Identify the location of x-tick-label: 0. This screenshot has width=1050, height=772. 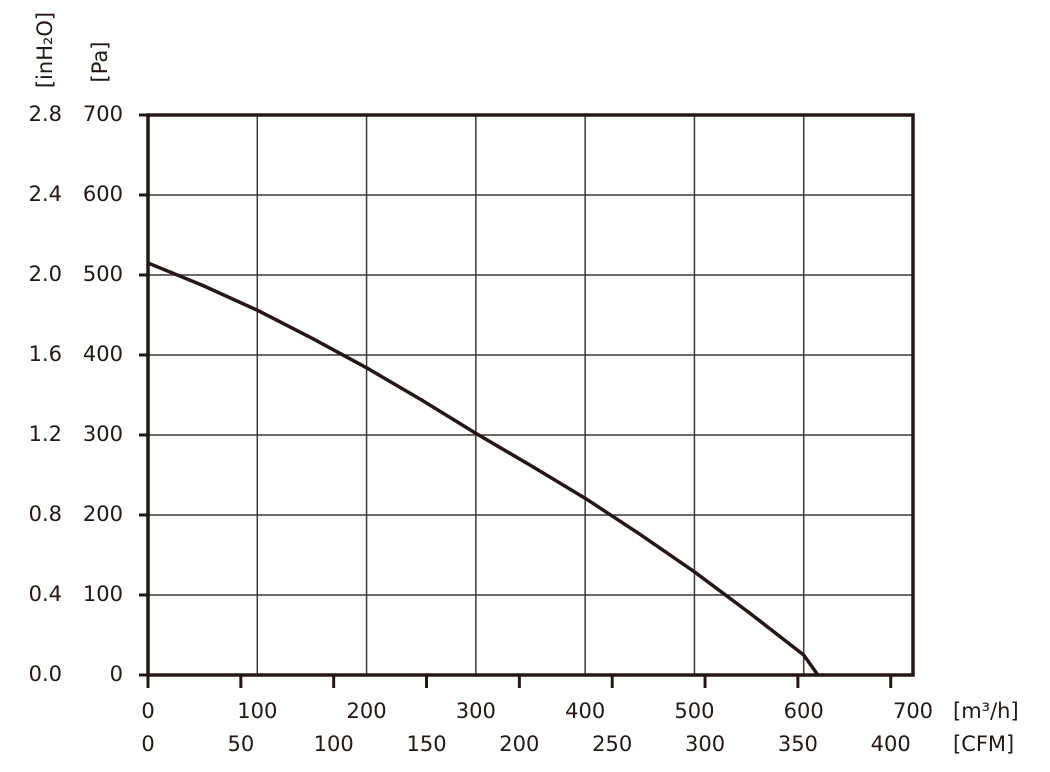
(147, 711).